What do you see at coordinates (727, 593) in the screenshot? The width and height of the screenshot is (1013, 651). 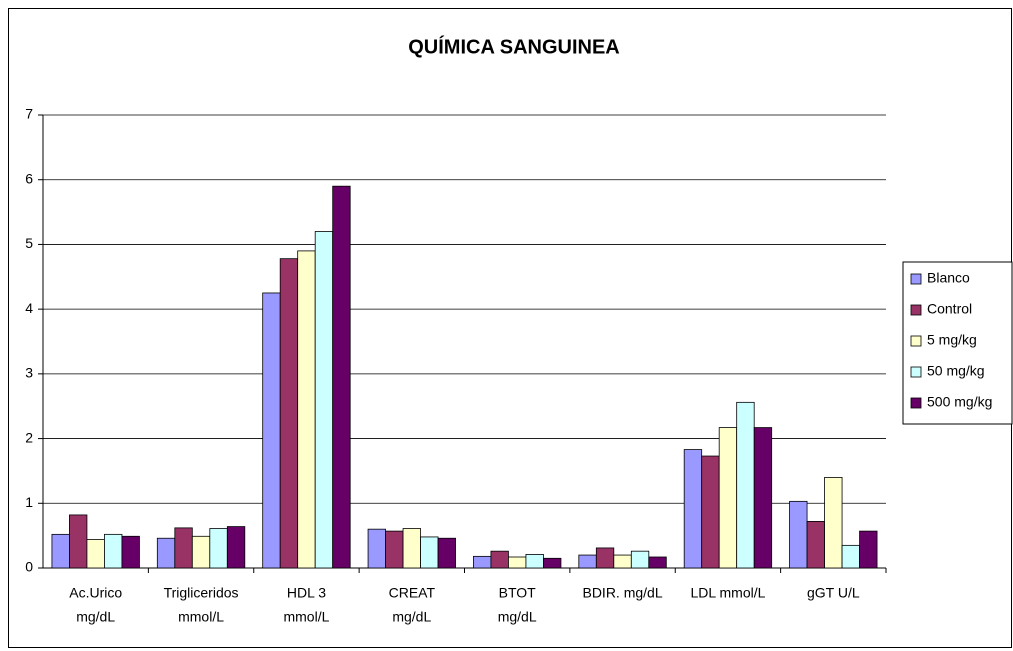 I see `x-tick-label: LDL mmol/L` at bounding box center [727, 593].